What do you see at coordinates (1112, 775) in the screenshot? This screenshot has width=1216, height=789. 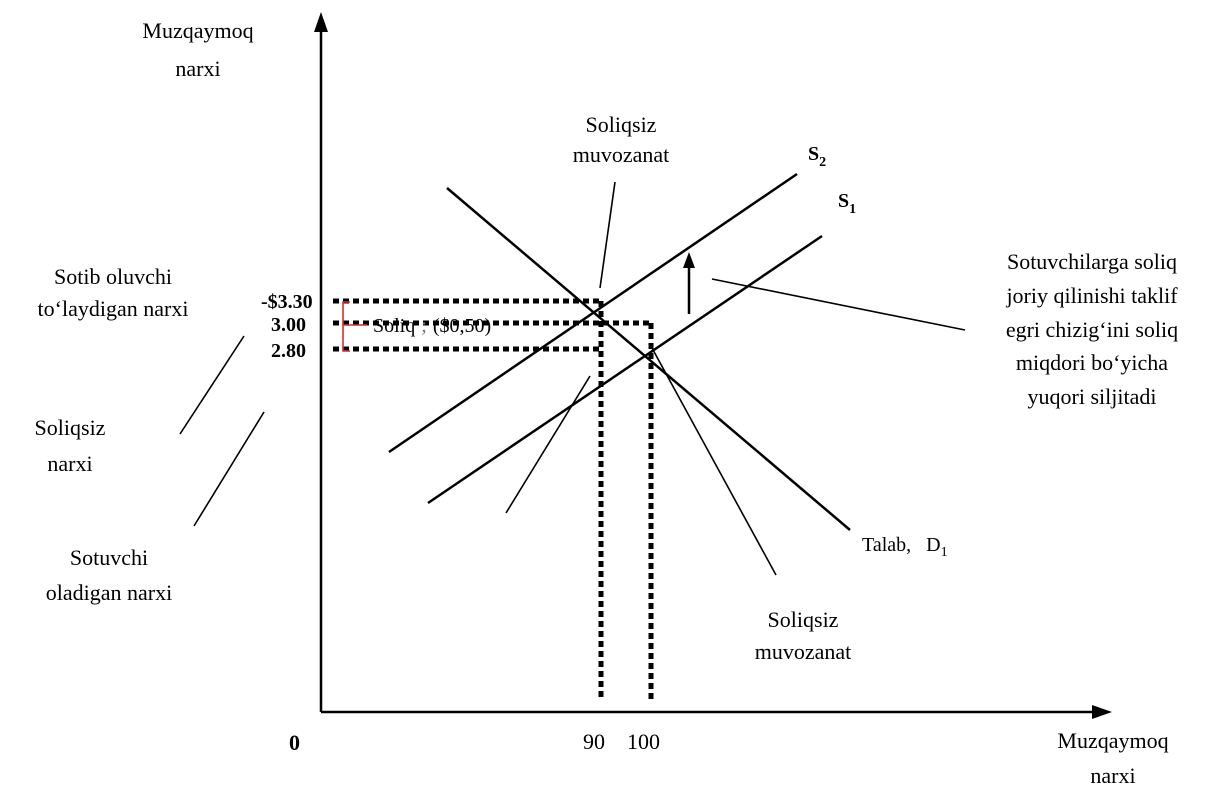 I see `x-axis-title-line2: narxi` at bounding box center [1112, 775].